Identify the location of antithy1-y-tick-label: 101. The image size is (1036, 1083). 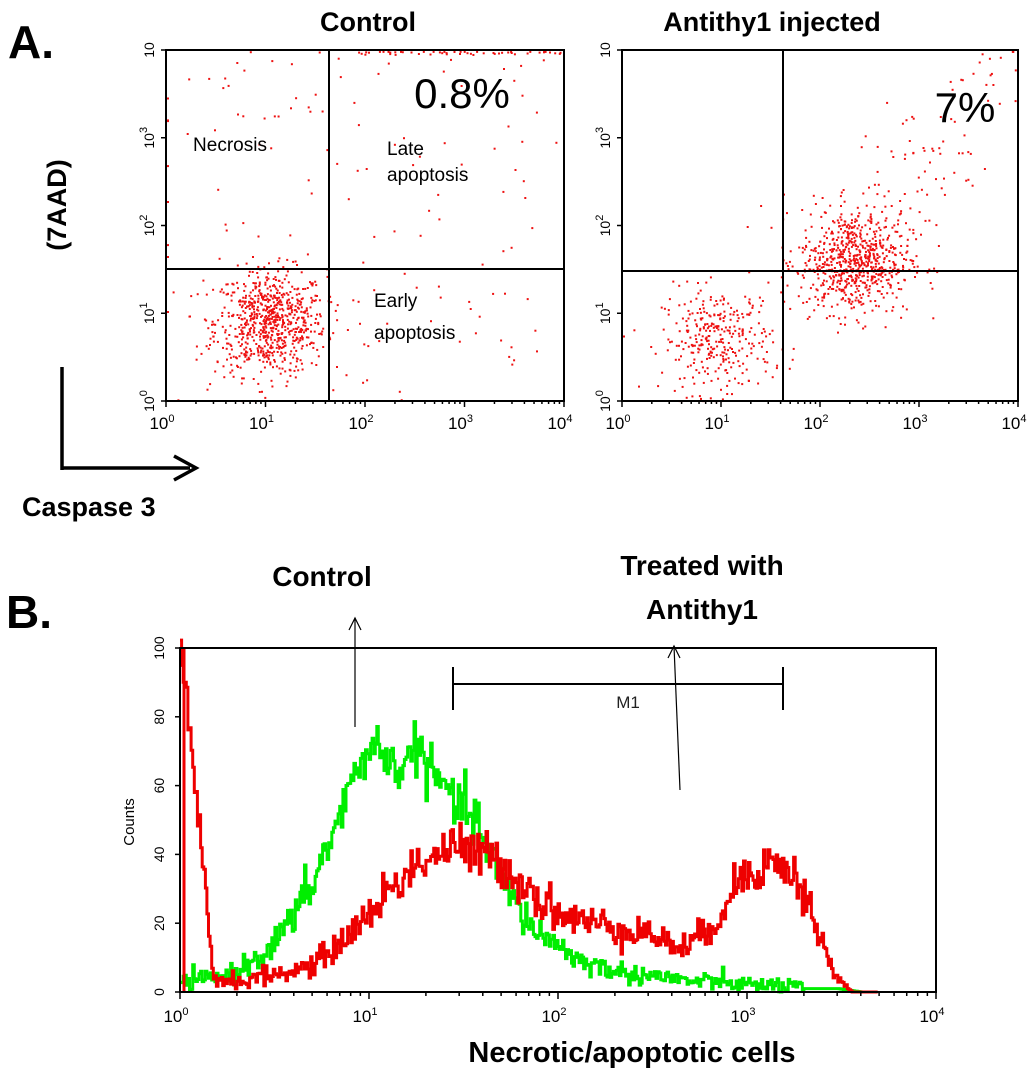
(603, 313).